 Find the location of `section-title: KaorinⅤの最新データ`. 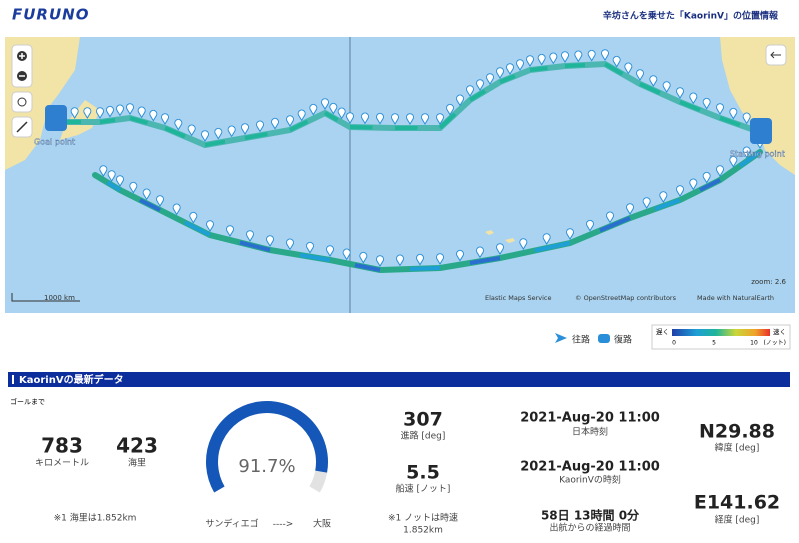

section-title: KaorinⅤの最新データ is located at coordinates (71, 379).